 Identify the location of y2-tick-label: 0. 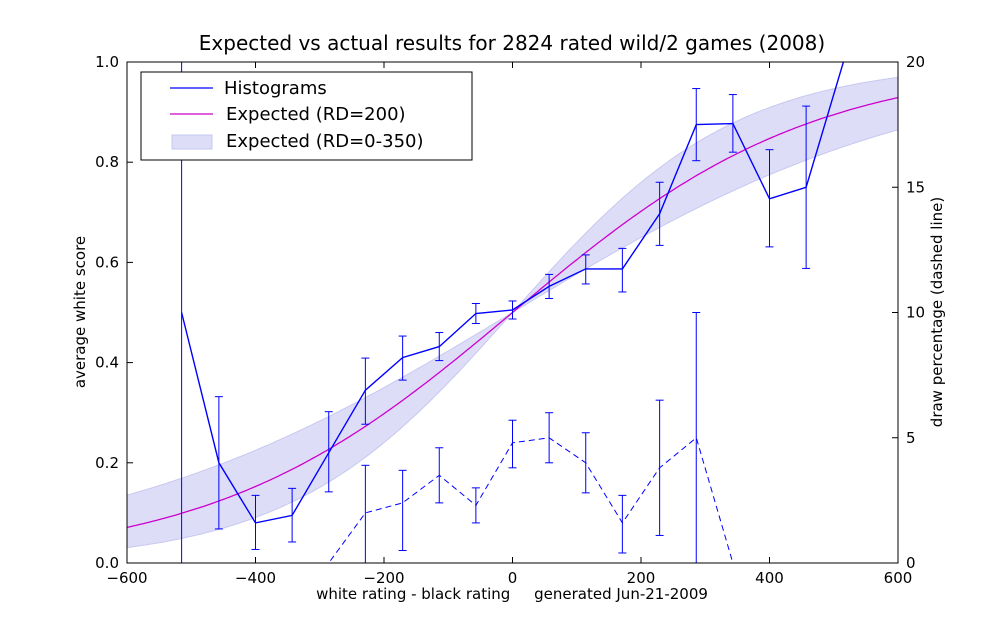
(911, 563).